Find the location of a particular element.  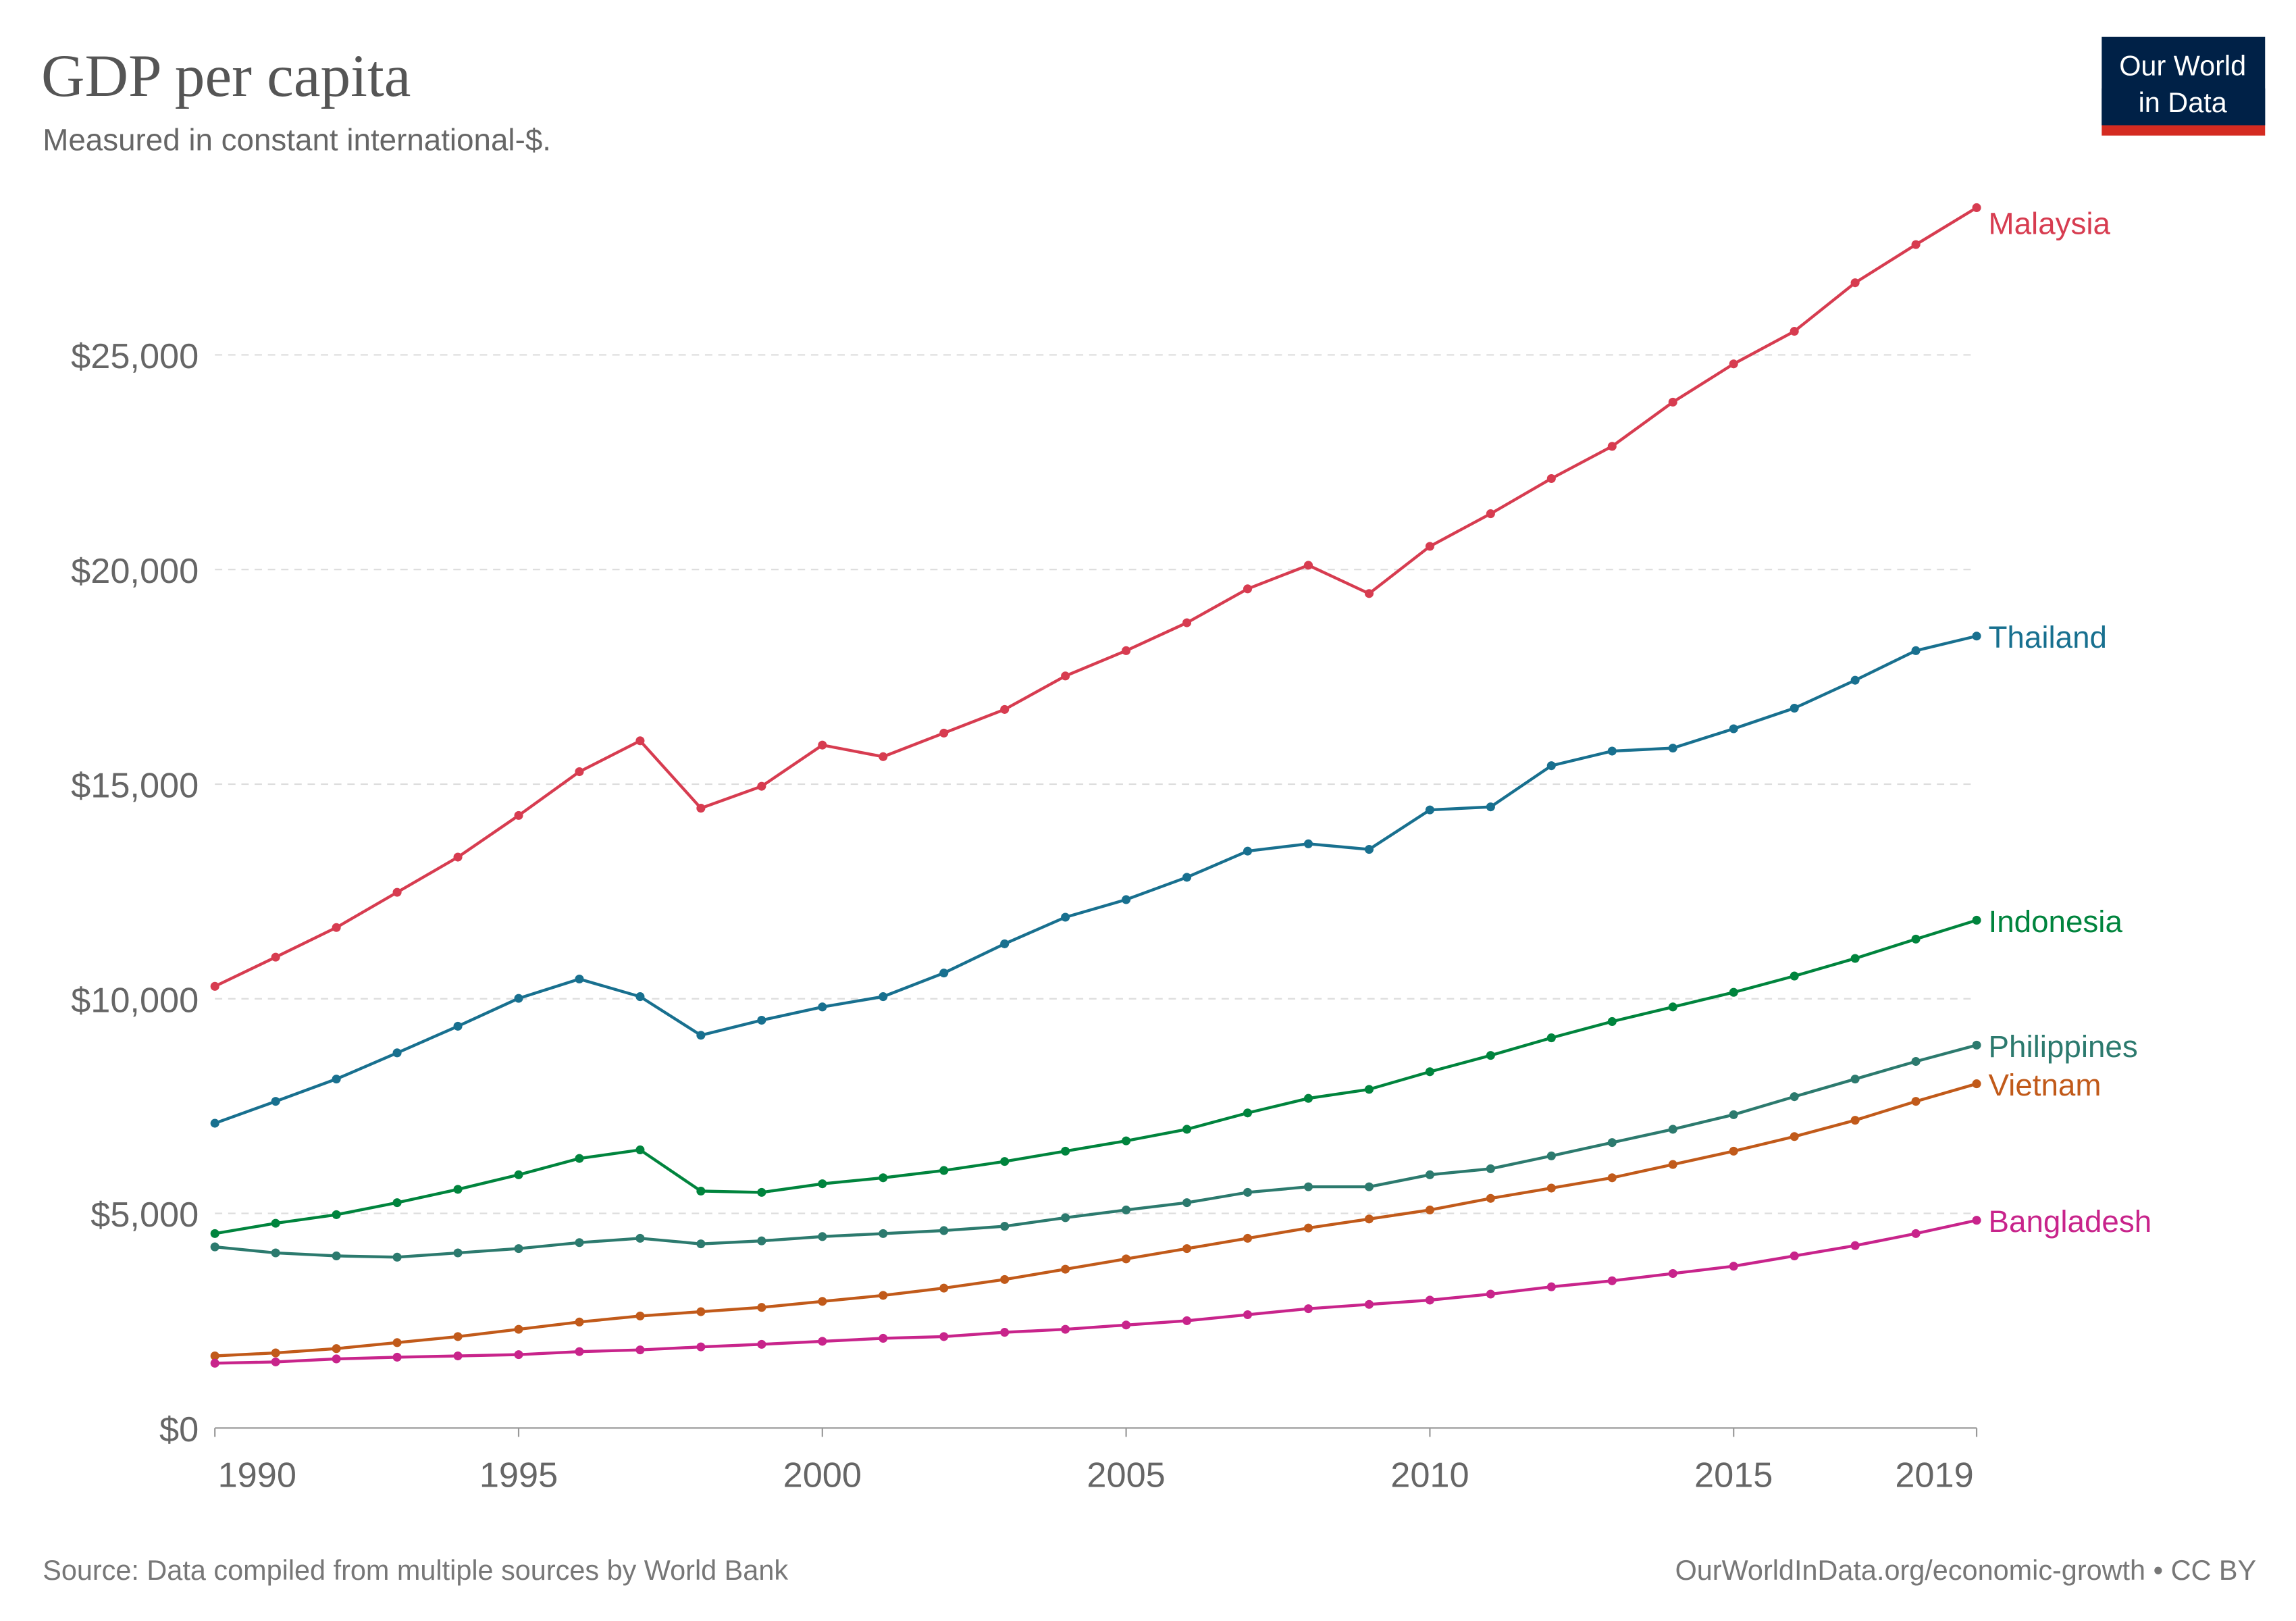

owid-logo: Our World in Data is located at coordinates (2184, 86).